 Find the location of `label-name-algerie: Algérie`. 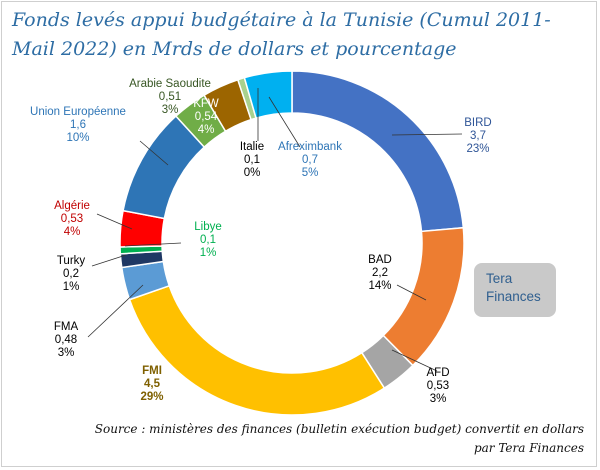

label-name-algerie: Algérie is located at coordinates (72, 206).